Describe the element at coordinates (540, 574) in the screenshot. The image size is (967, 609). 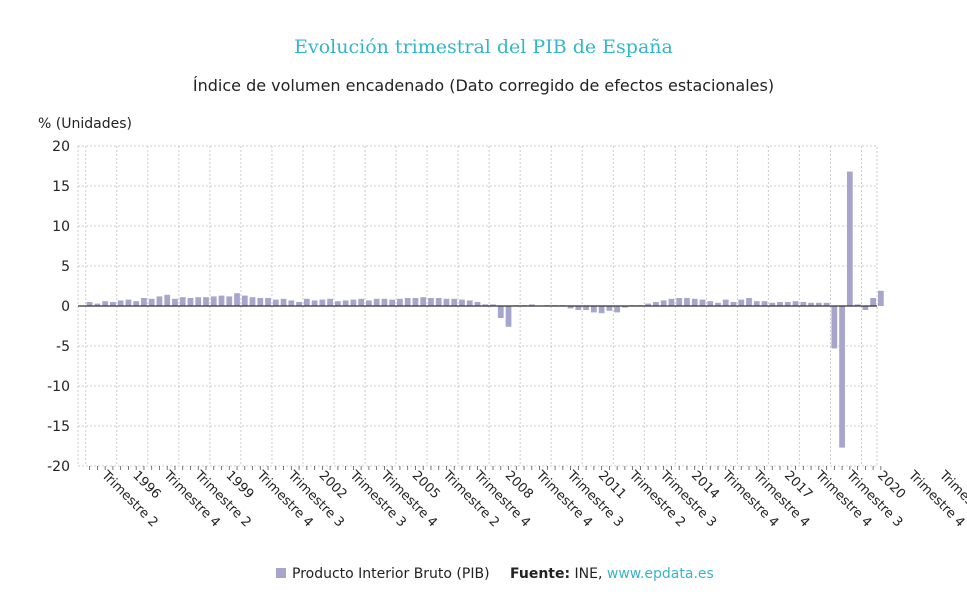
I see `source-prefix: Fuente:` at that location.